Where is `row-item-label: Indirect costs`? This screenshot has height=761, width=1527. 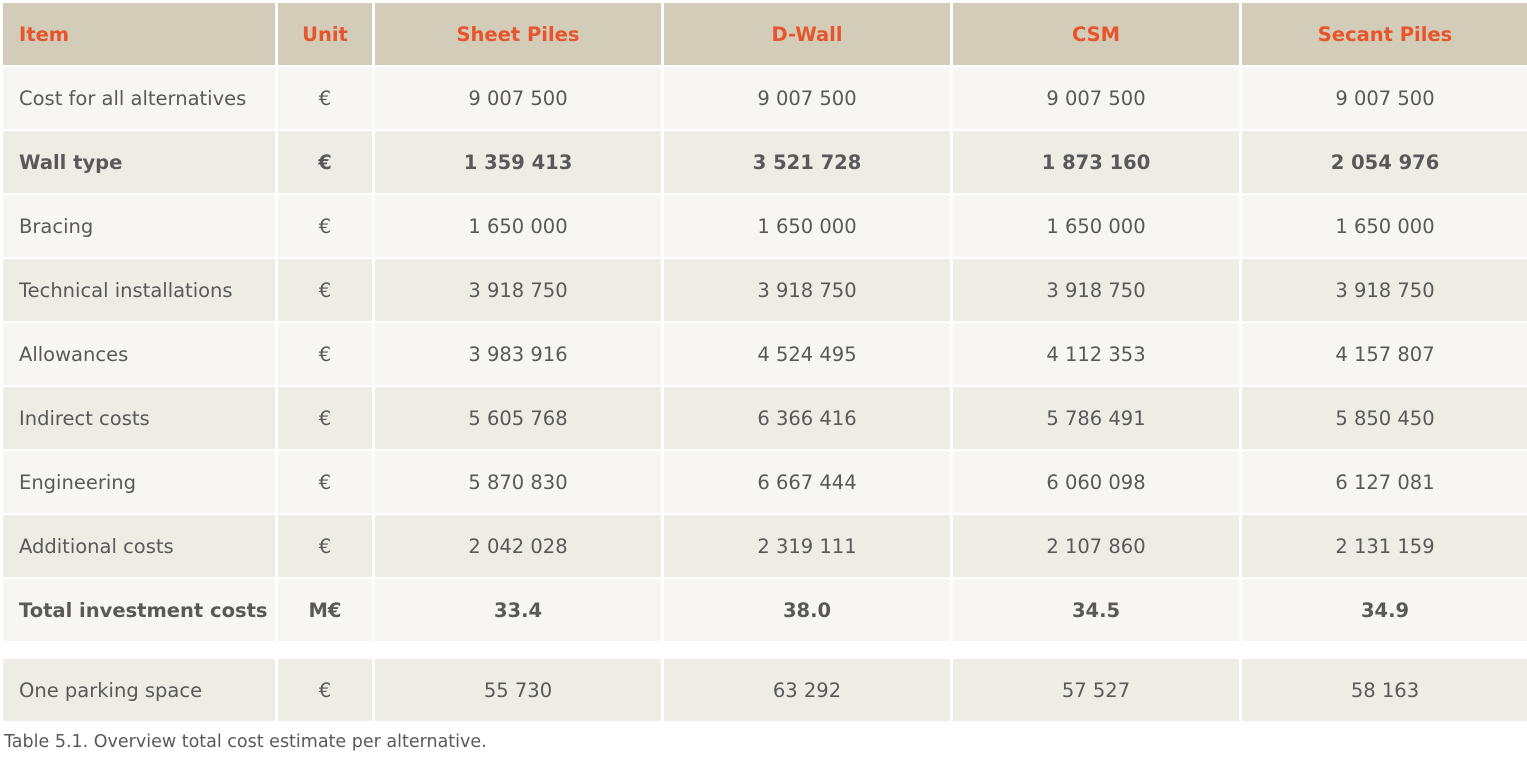
row-item-label: Indirect costs is located at coordinates (139, 418).